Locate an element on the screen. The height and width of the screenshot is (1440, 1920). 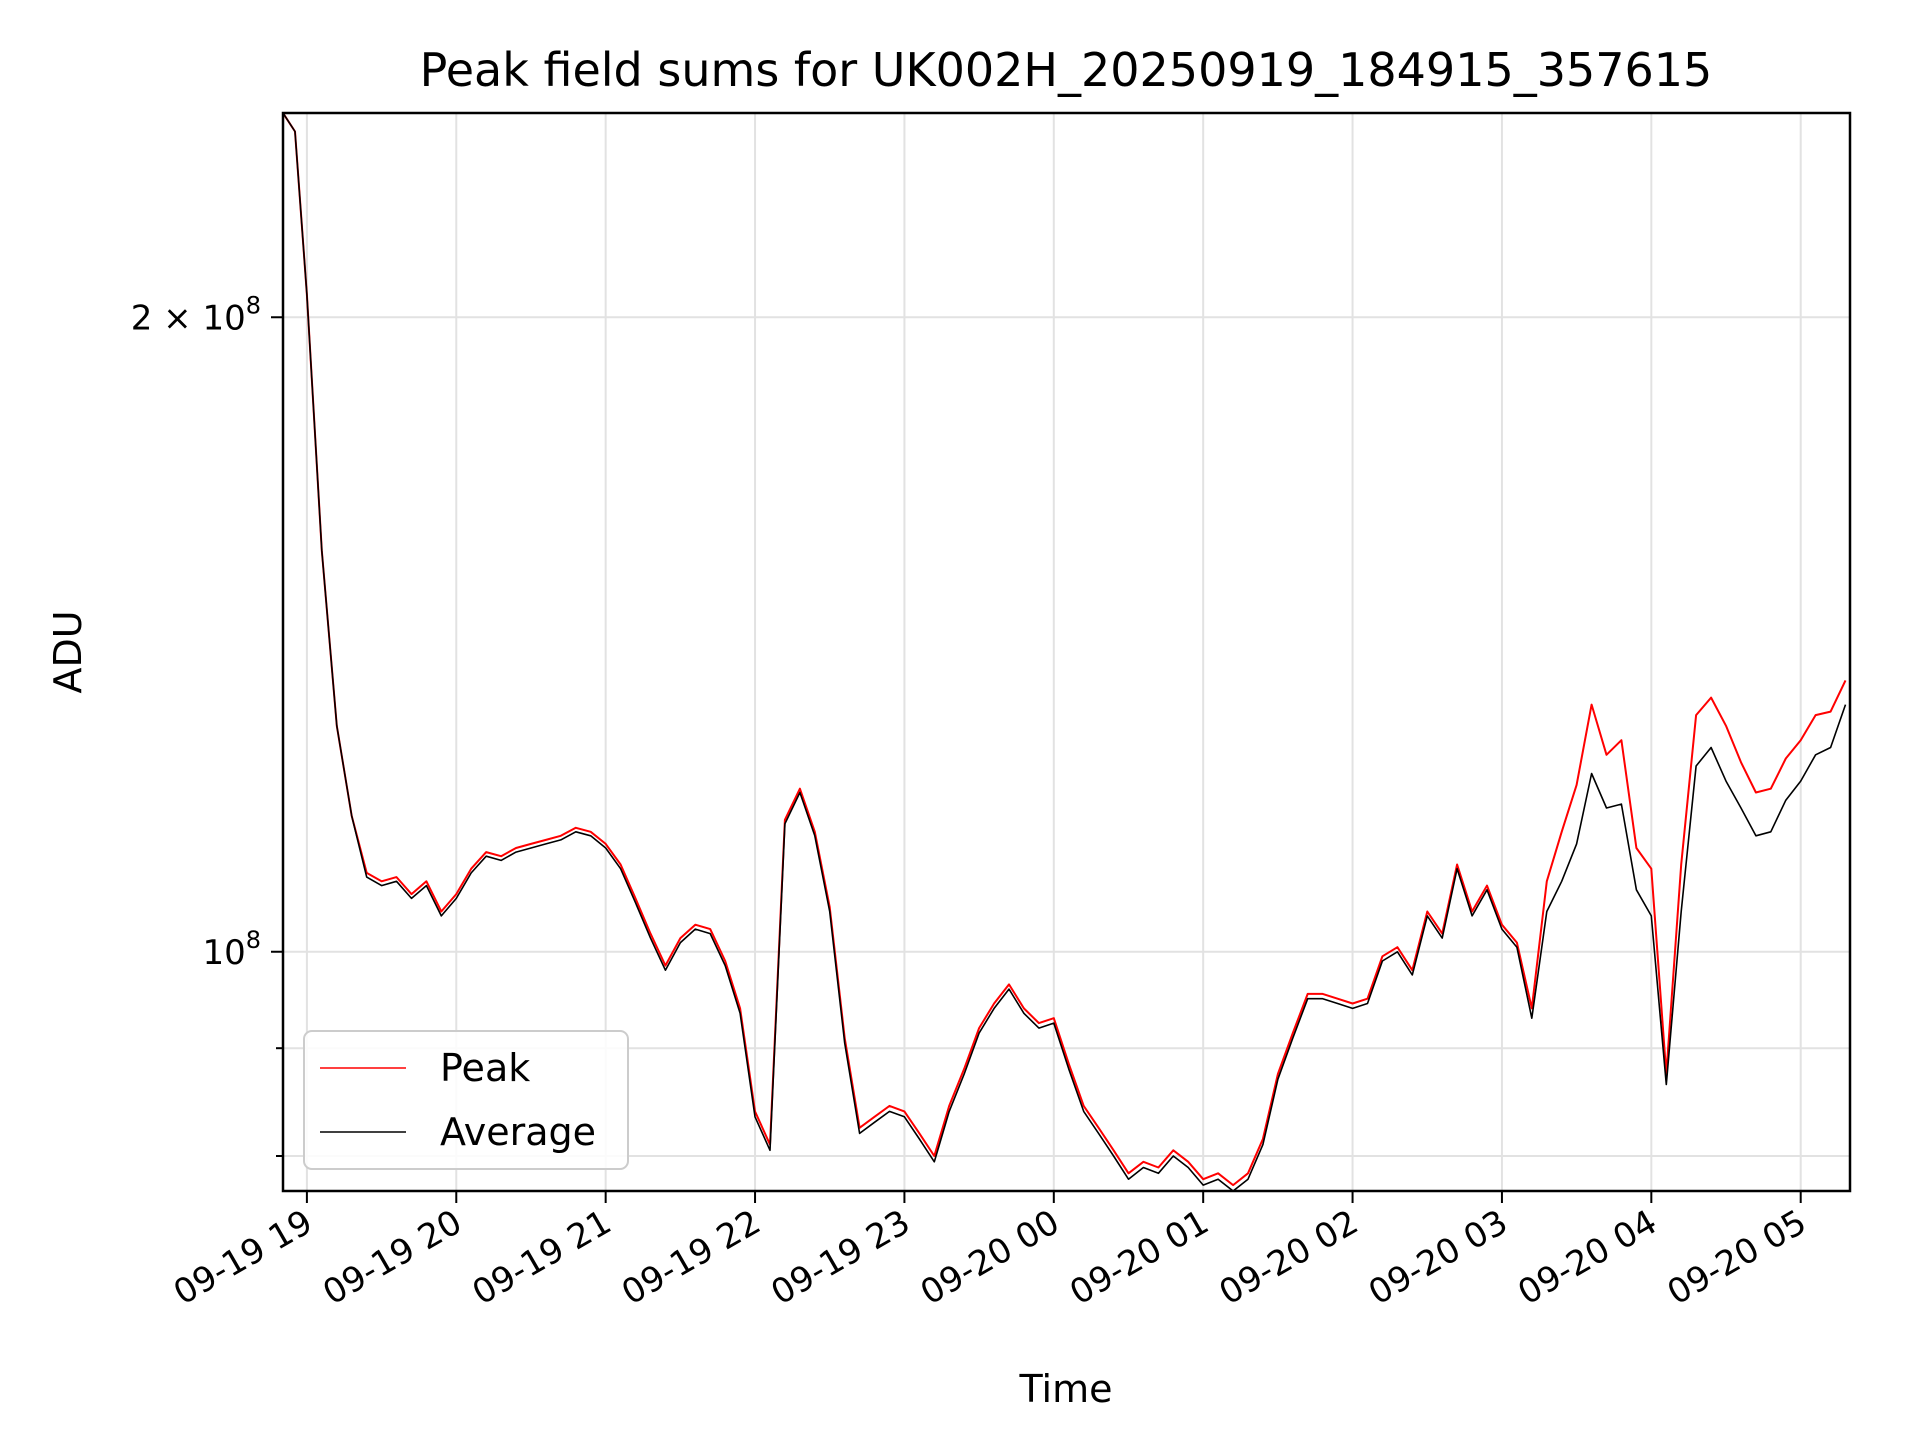
legend-peak-label: Peak is located at coordinates (485, 1068).